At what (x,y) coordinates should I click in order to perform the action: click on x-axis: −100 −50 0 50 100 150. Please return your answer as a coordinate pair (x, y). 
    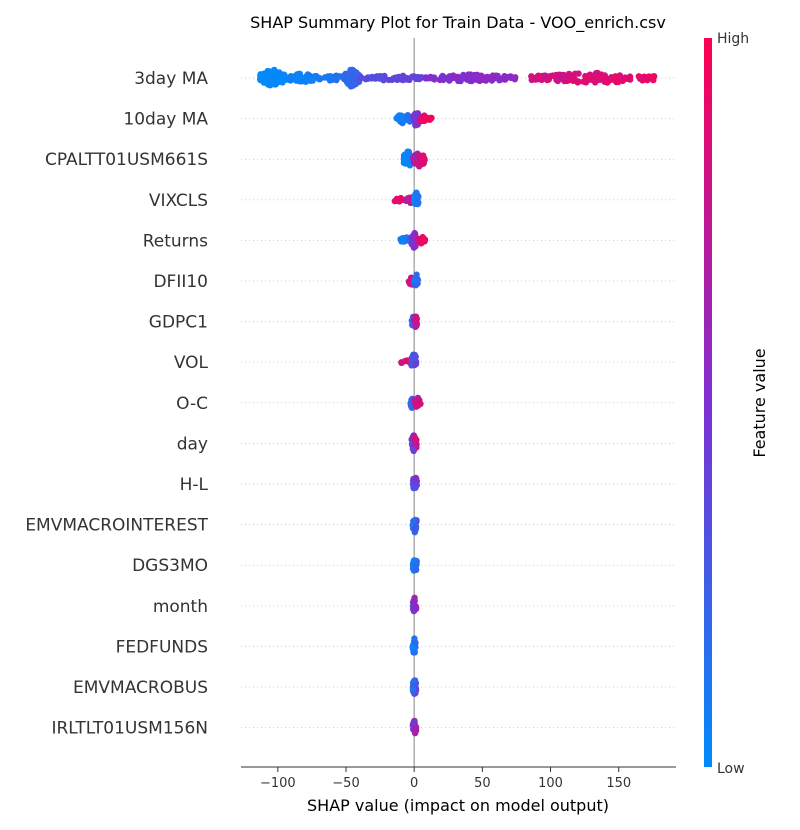
    Looking at the image, I should click on (458, 778).